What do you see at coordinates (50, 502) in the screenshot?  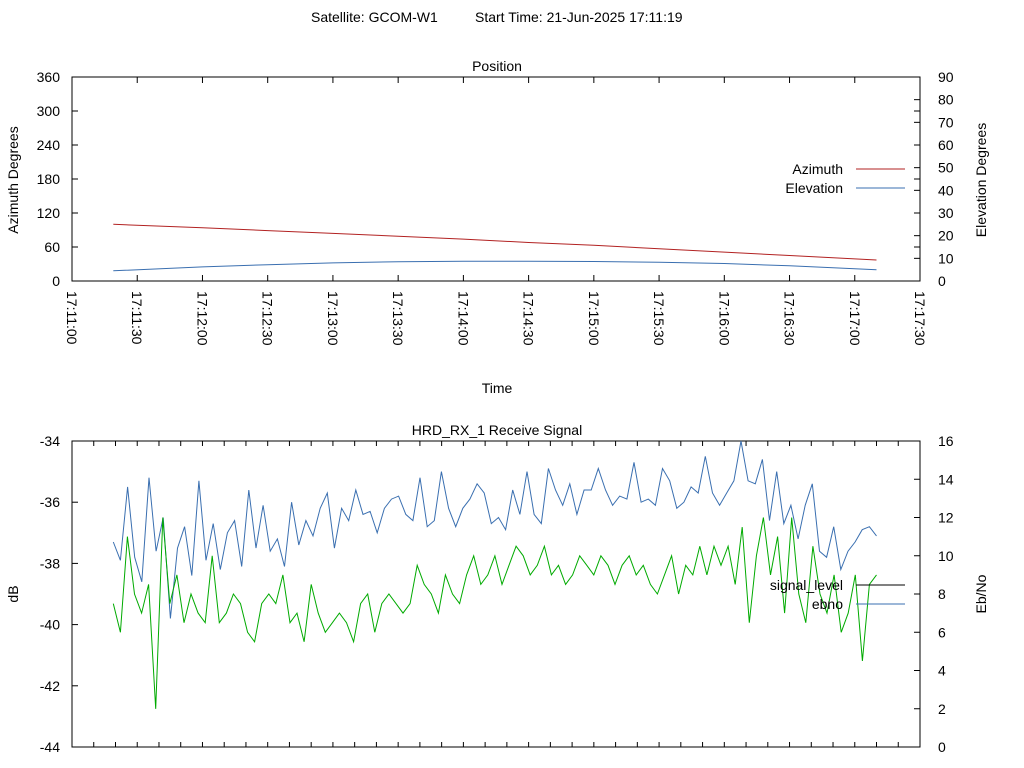 I see `signal-y-tick-label: -36` at bounding box center [50, 502].